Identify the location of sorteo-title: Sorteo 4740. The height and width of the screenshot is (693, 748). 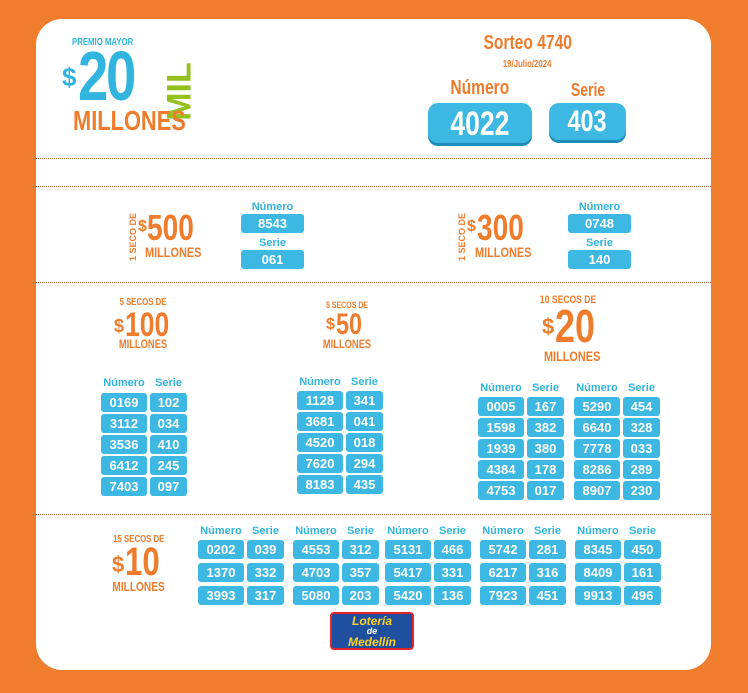
(527, 43).